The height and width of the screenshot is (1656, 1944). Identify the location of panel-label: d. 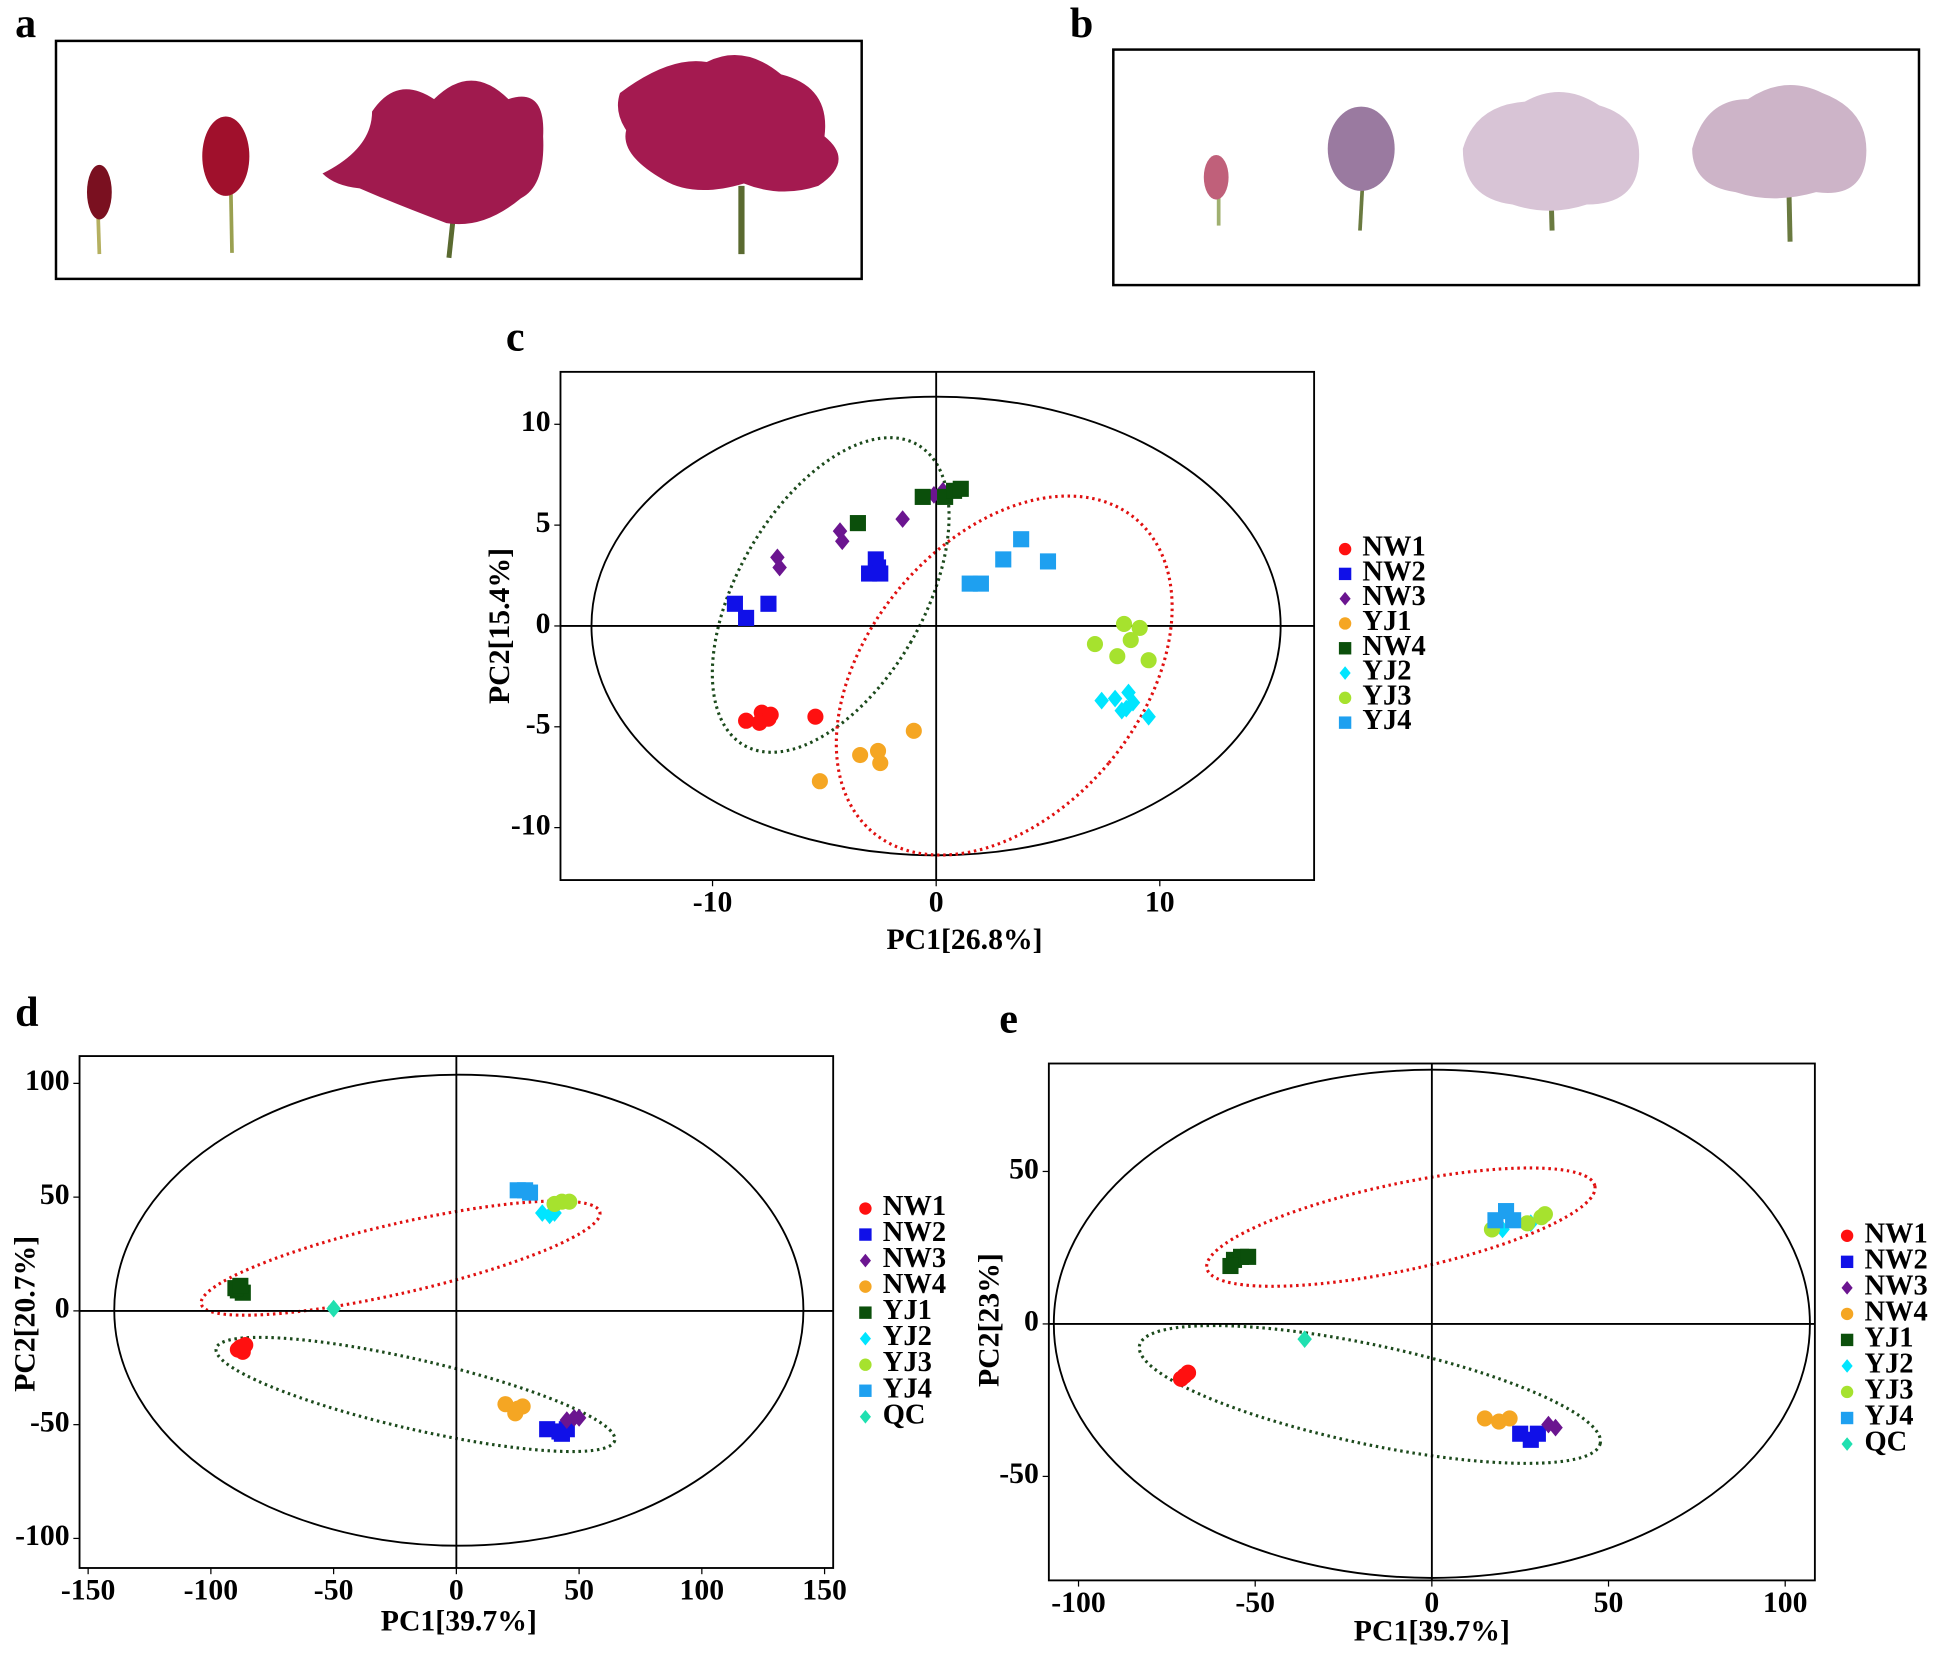
(26, 1012).